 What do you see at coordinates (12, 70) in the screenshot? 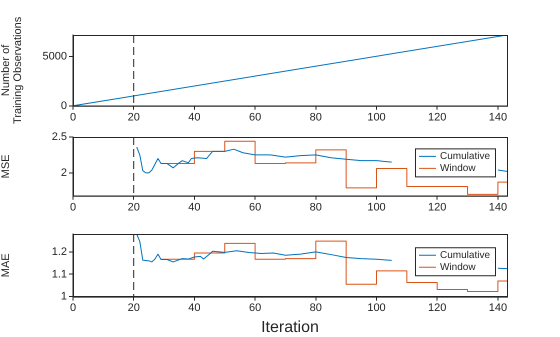
I see `y-axis-title: Number of Training Observations` at bounding box center [12, 70].